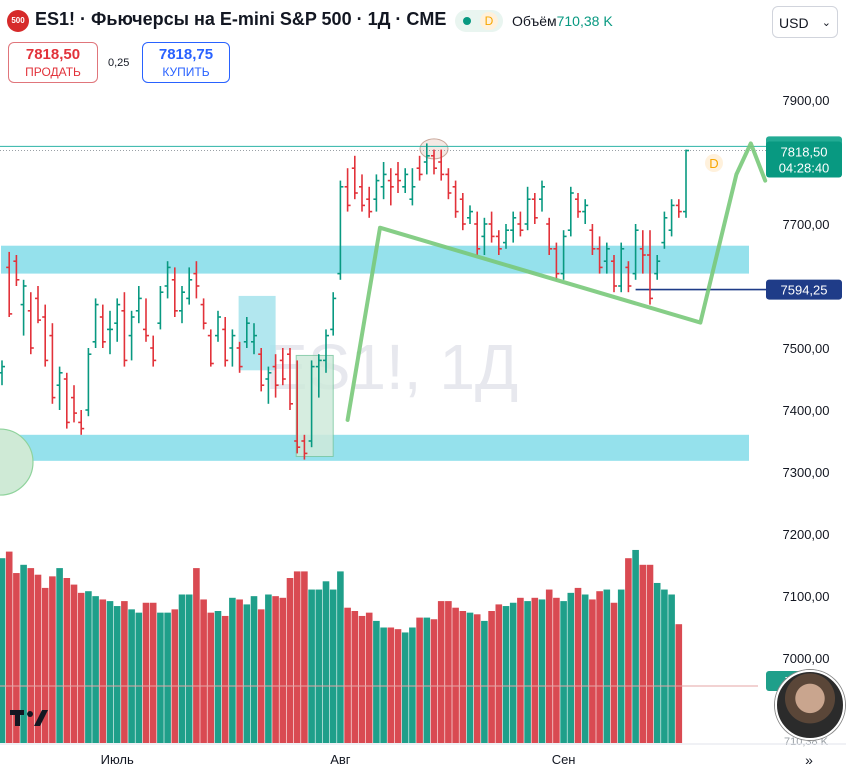  Describe the element at coordinates (186, 62) in the screenshot. I see `buy-button: 7818,75 КУПИТЬ` at that location.